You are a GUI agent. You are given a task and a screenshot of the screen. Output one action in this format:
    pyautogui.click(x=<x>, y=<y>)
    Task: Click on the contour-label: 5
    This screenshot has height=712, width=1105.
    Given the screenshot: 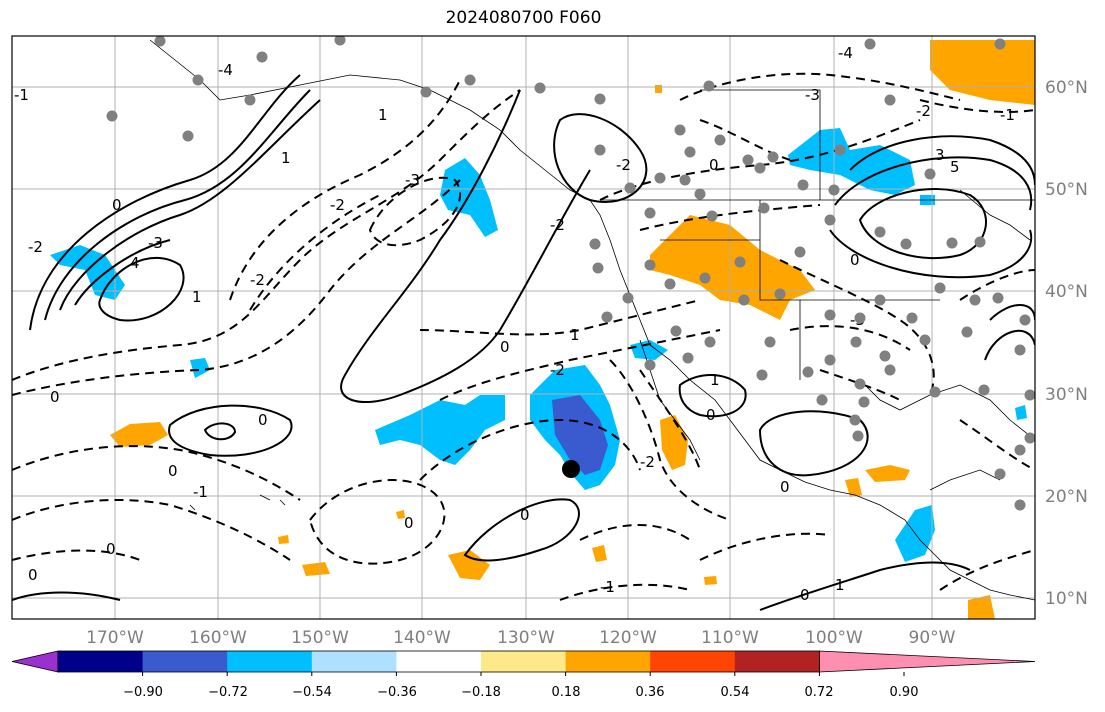 What is the action you would take?
    pyautogui.click(x=955, y=167)
    